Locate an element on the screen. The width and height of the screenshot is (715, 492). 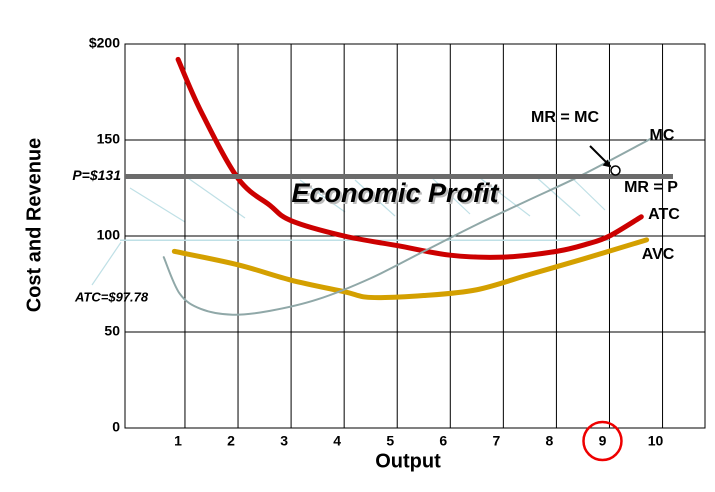
x-tick-label: 4 is located at coordinates (337, 441).